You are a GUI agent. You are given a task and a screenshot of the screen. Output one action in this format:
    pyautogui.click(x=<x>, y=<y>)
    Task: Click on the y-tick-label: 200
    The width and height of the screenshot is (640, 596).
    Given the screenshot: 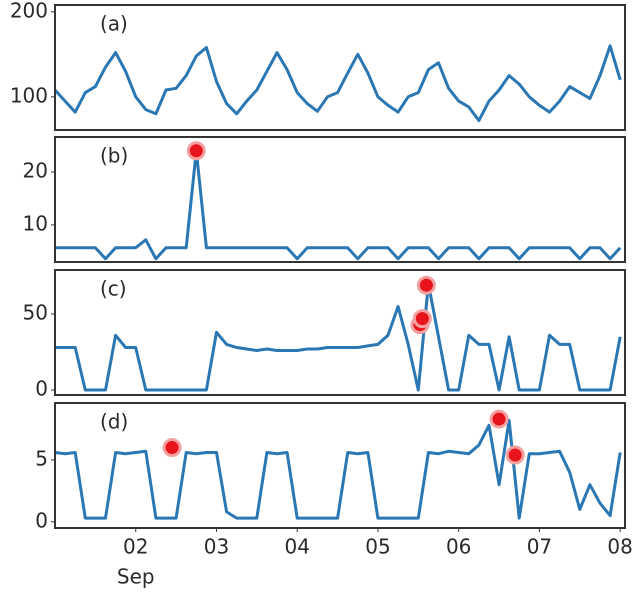 What is the action you would take?
    pyautogui.click(x=29, y=11)
    